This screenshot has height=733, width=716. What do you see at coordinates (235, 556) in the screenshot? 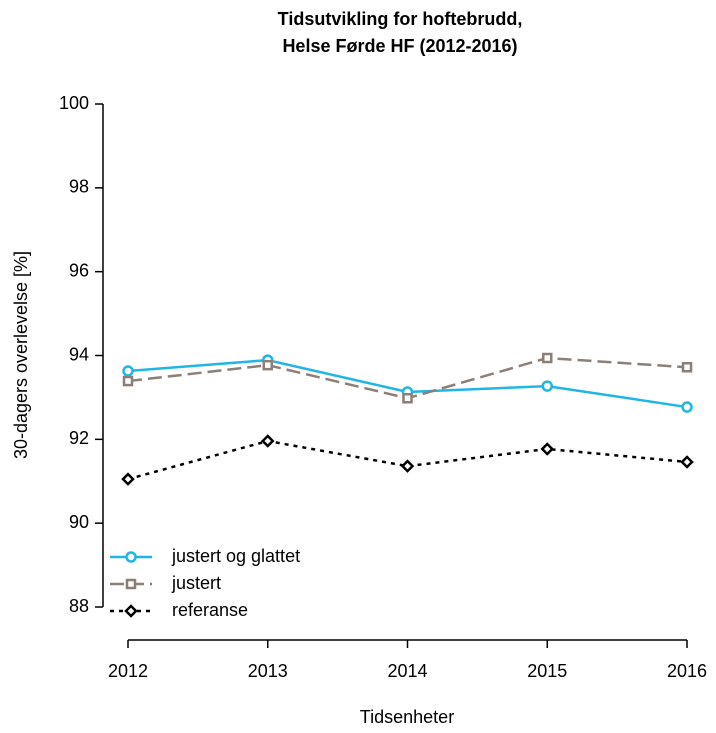
I see `legend-label: justert og glattet` at bounding box center [235, 556].